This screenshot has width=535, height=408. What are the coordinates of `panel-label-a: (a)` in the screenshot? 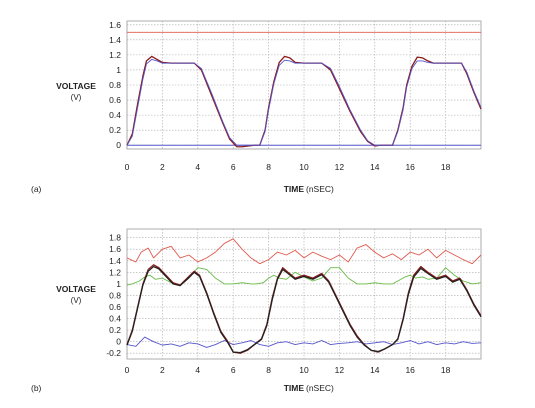 It's located at (36, 189).